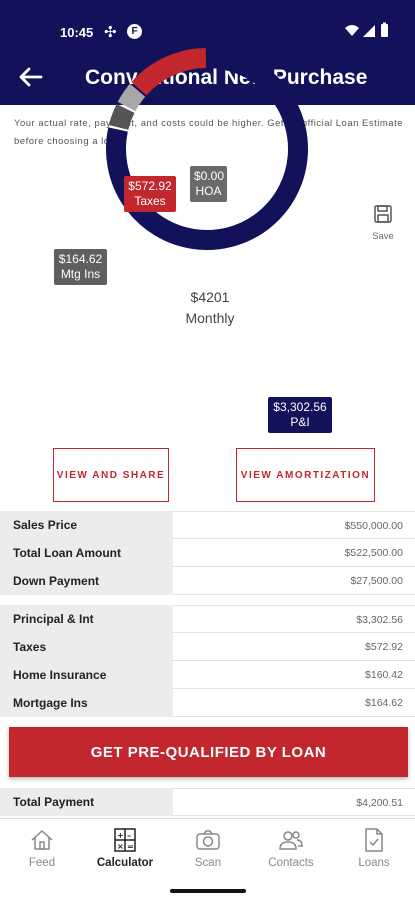 Image resolution: width=415 pixels, height=900 pixels. I want to click on home-icon, so click(42, 839).